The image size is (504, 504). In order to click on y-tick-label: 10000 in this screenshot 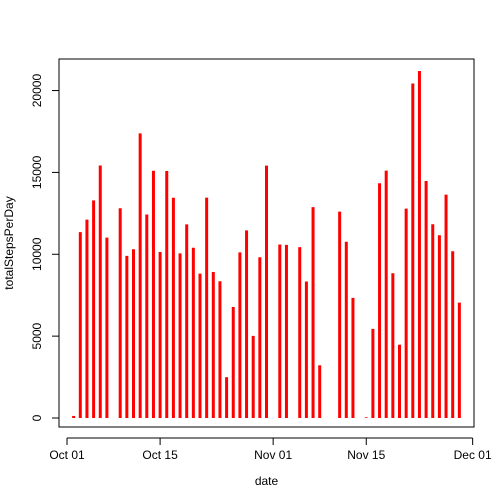, I will do `click(37, 254)`.